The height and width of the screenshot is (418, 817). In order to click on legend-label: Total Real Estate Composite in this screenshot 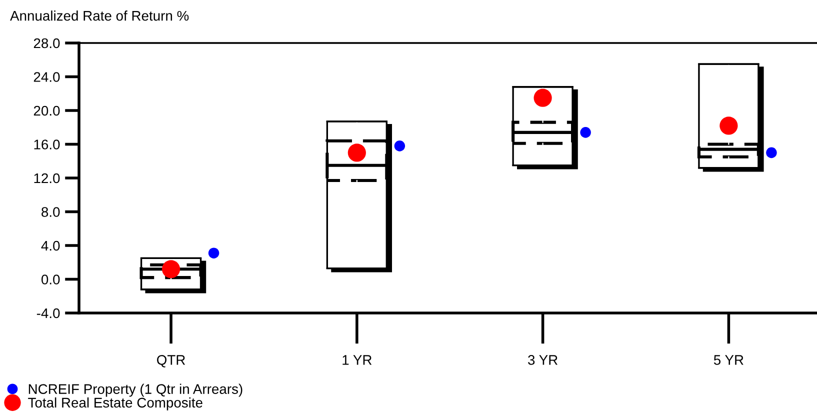, I will do `click(115, 403)`.